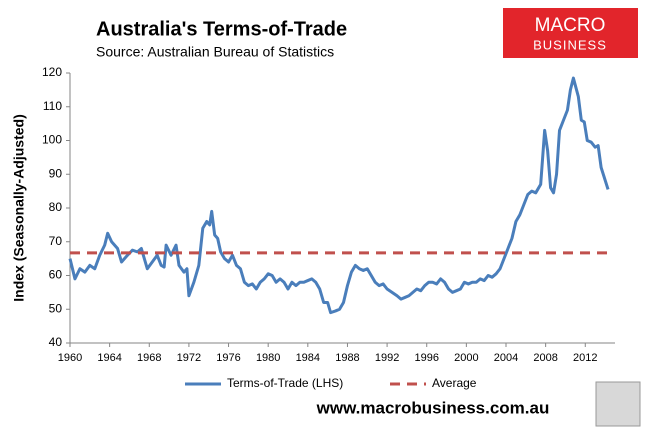 The image size is (648, 431). What do you see at coordinates (466, 358) in the screenshot?
I see `x-tick-label: 2000` at bounding box center [466, 358].